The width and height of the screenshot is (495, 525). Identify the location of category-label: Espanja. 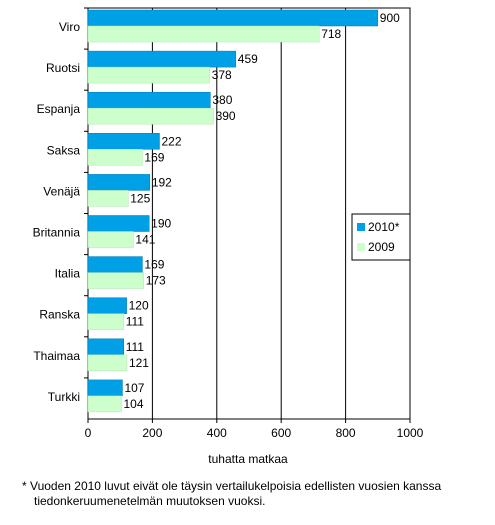
(59, 109).